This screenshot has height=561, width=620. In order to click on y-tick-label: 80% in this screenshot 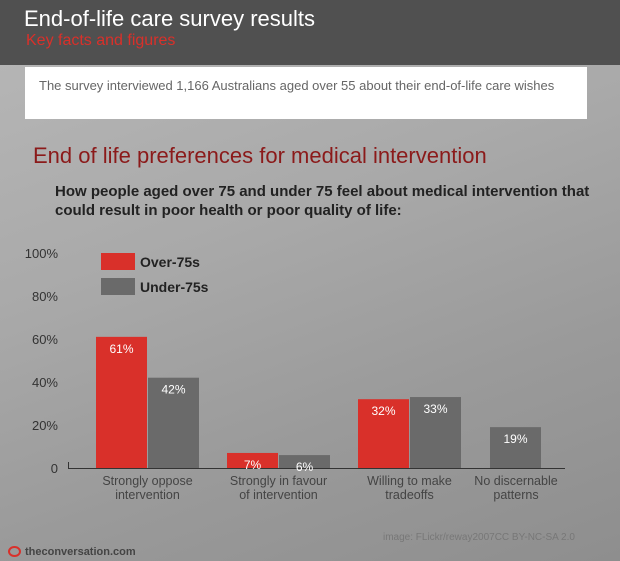, I will do `click(45, 296)`.